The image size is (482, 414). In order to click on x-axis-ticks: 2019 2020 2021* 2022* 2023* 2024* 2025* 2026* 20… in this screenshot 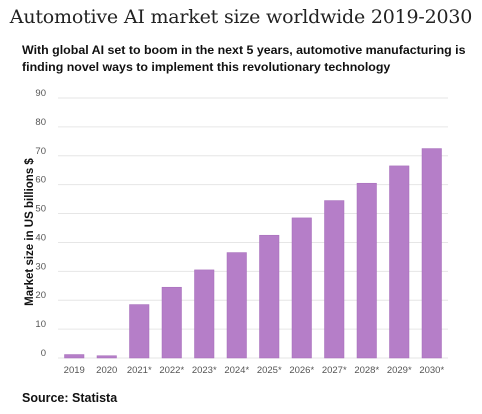, I will do `click(254, 370)`.